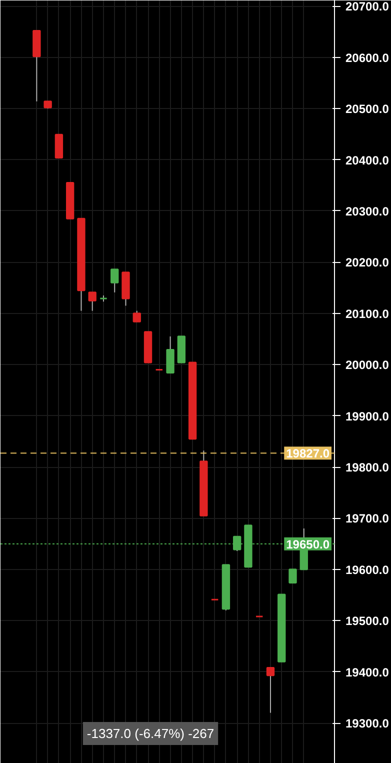 Image resolution: width=391 pixels, height=763 pixels. Describe the element at coordinates (368, 7) in the screenshot. I see `y-tick-label: 20700.0` at that location.